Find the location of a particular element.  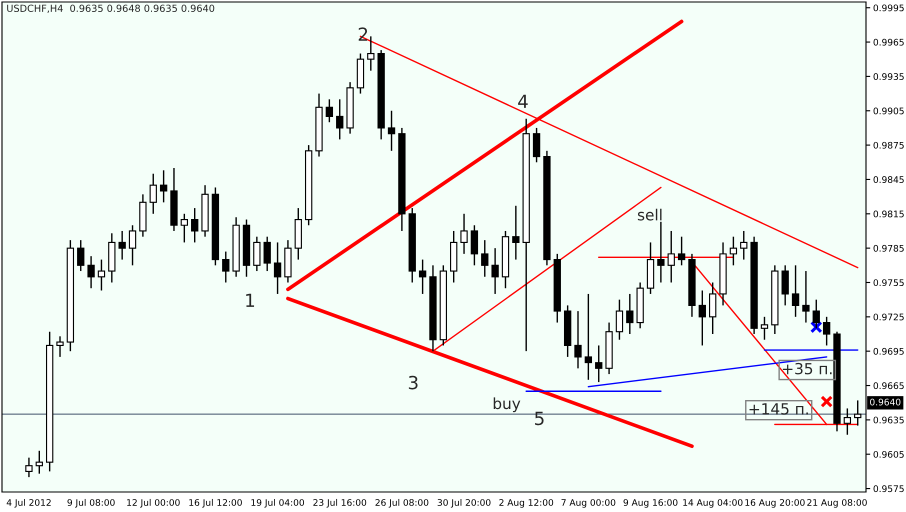

y-tick-label: 0.9755 is located at coordinates (889, 282).